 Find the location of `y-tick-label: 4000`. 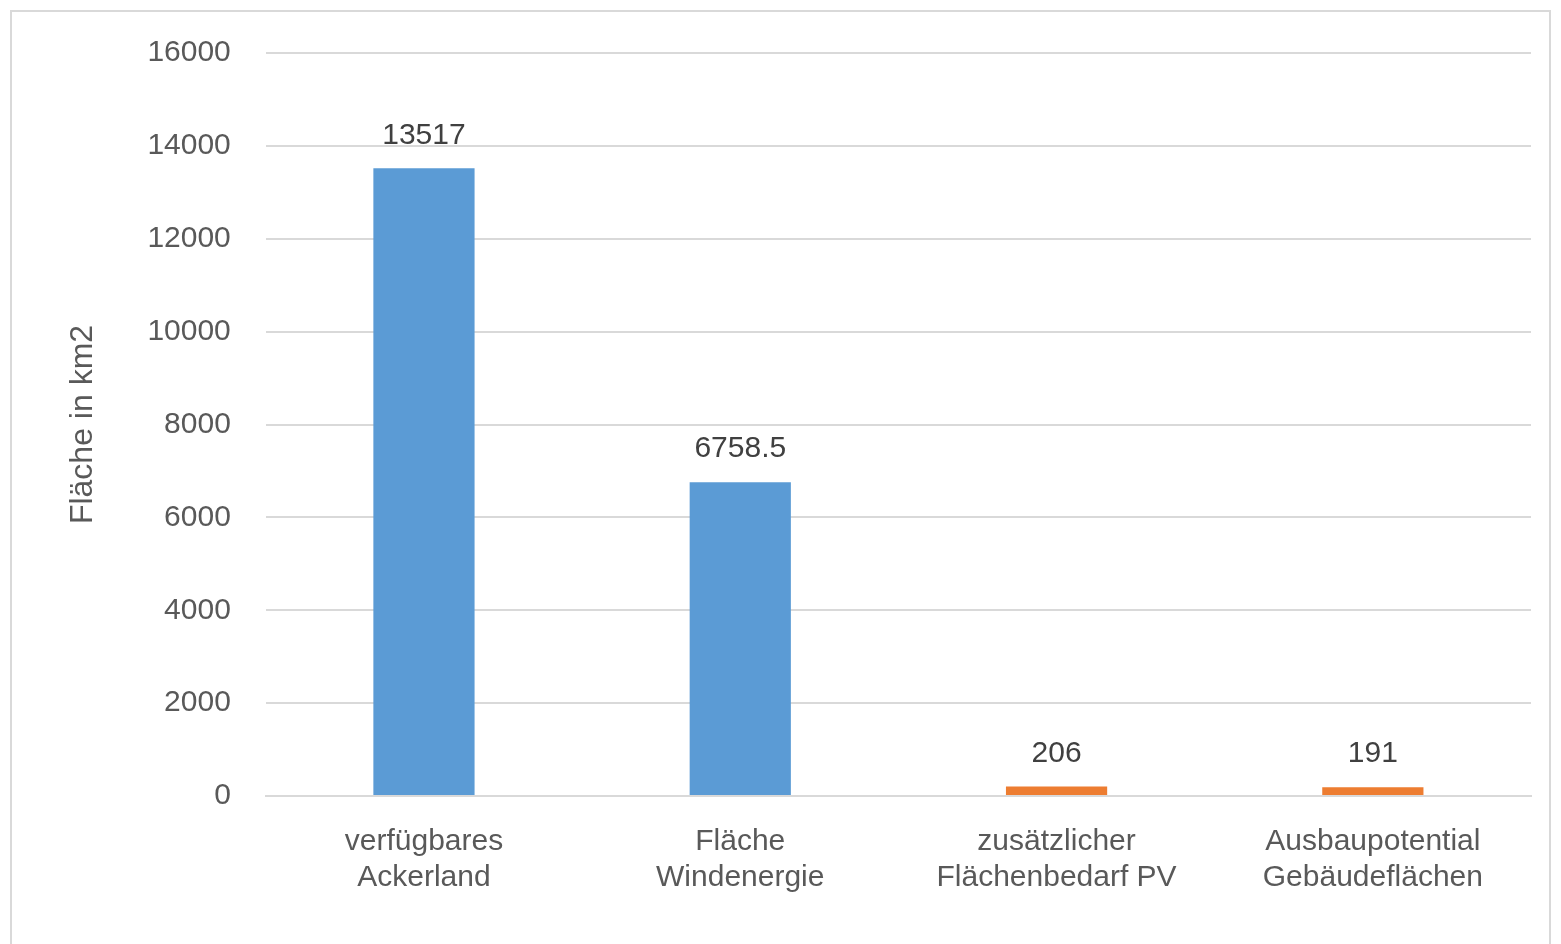

y-tick-label: 4000 is located at coordinates (197, 608).